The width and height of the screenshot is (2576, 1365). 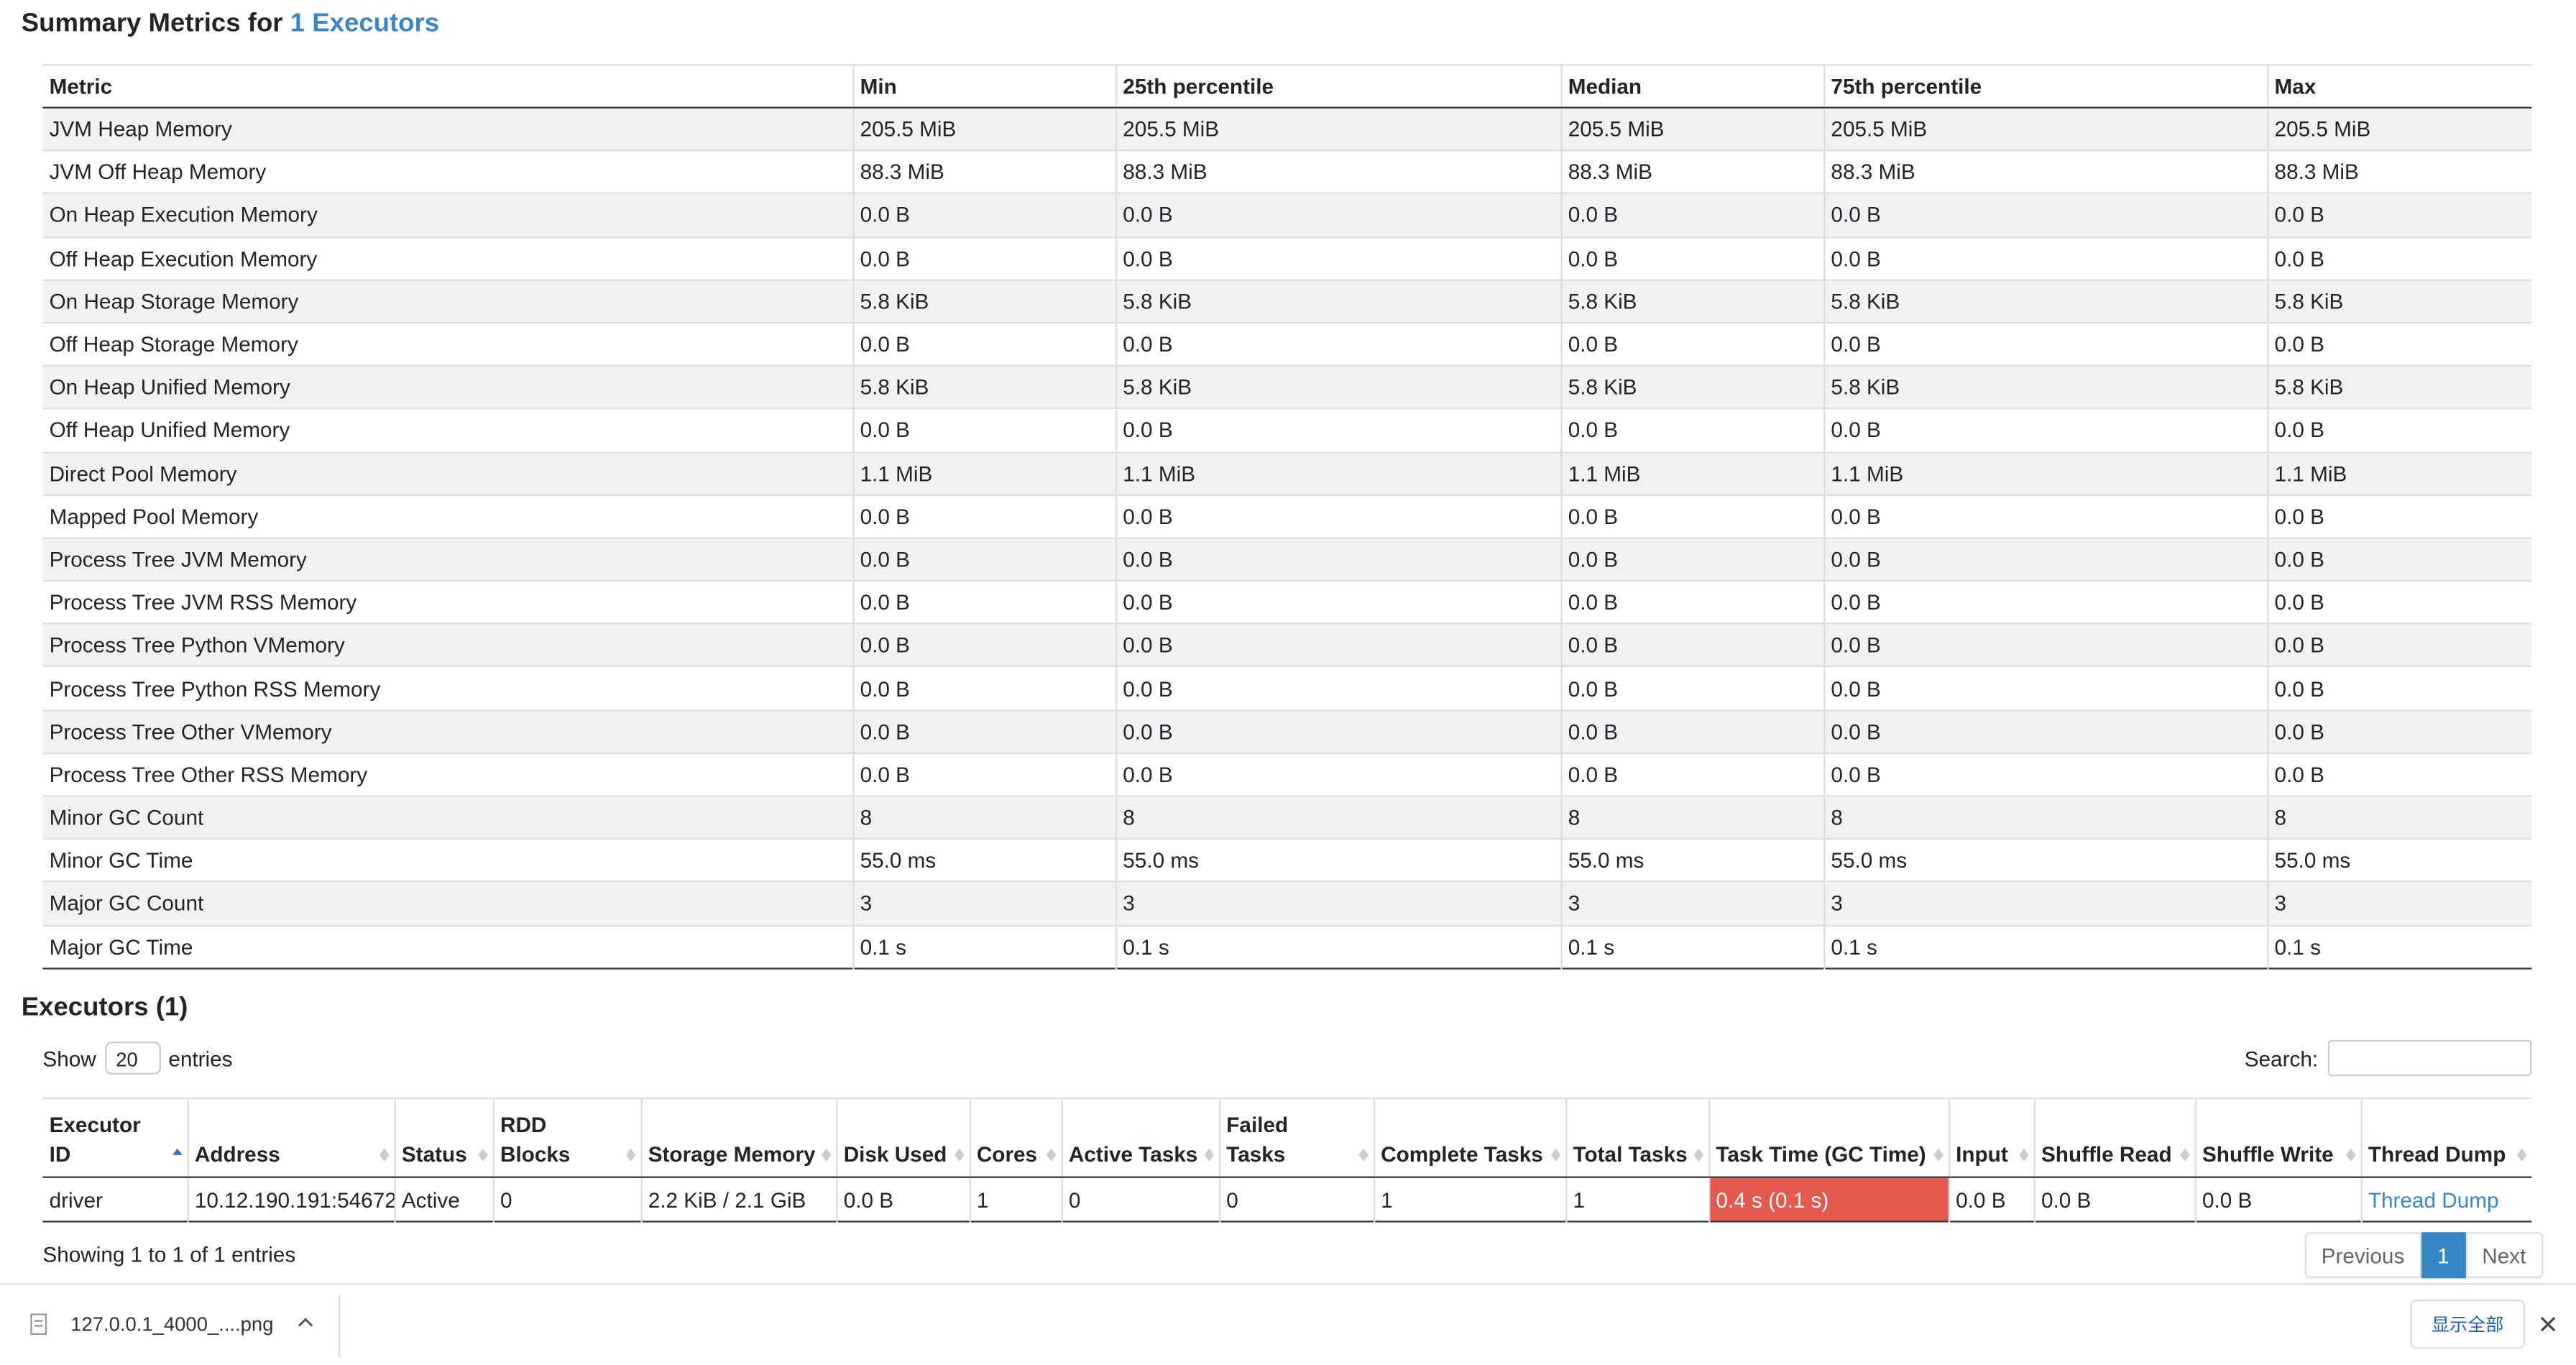 I want to click on length-control: Show 20 entries, so click(x=137, y=1058).